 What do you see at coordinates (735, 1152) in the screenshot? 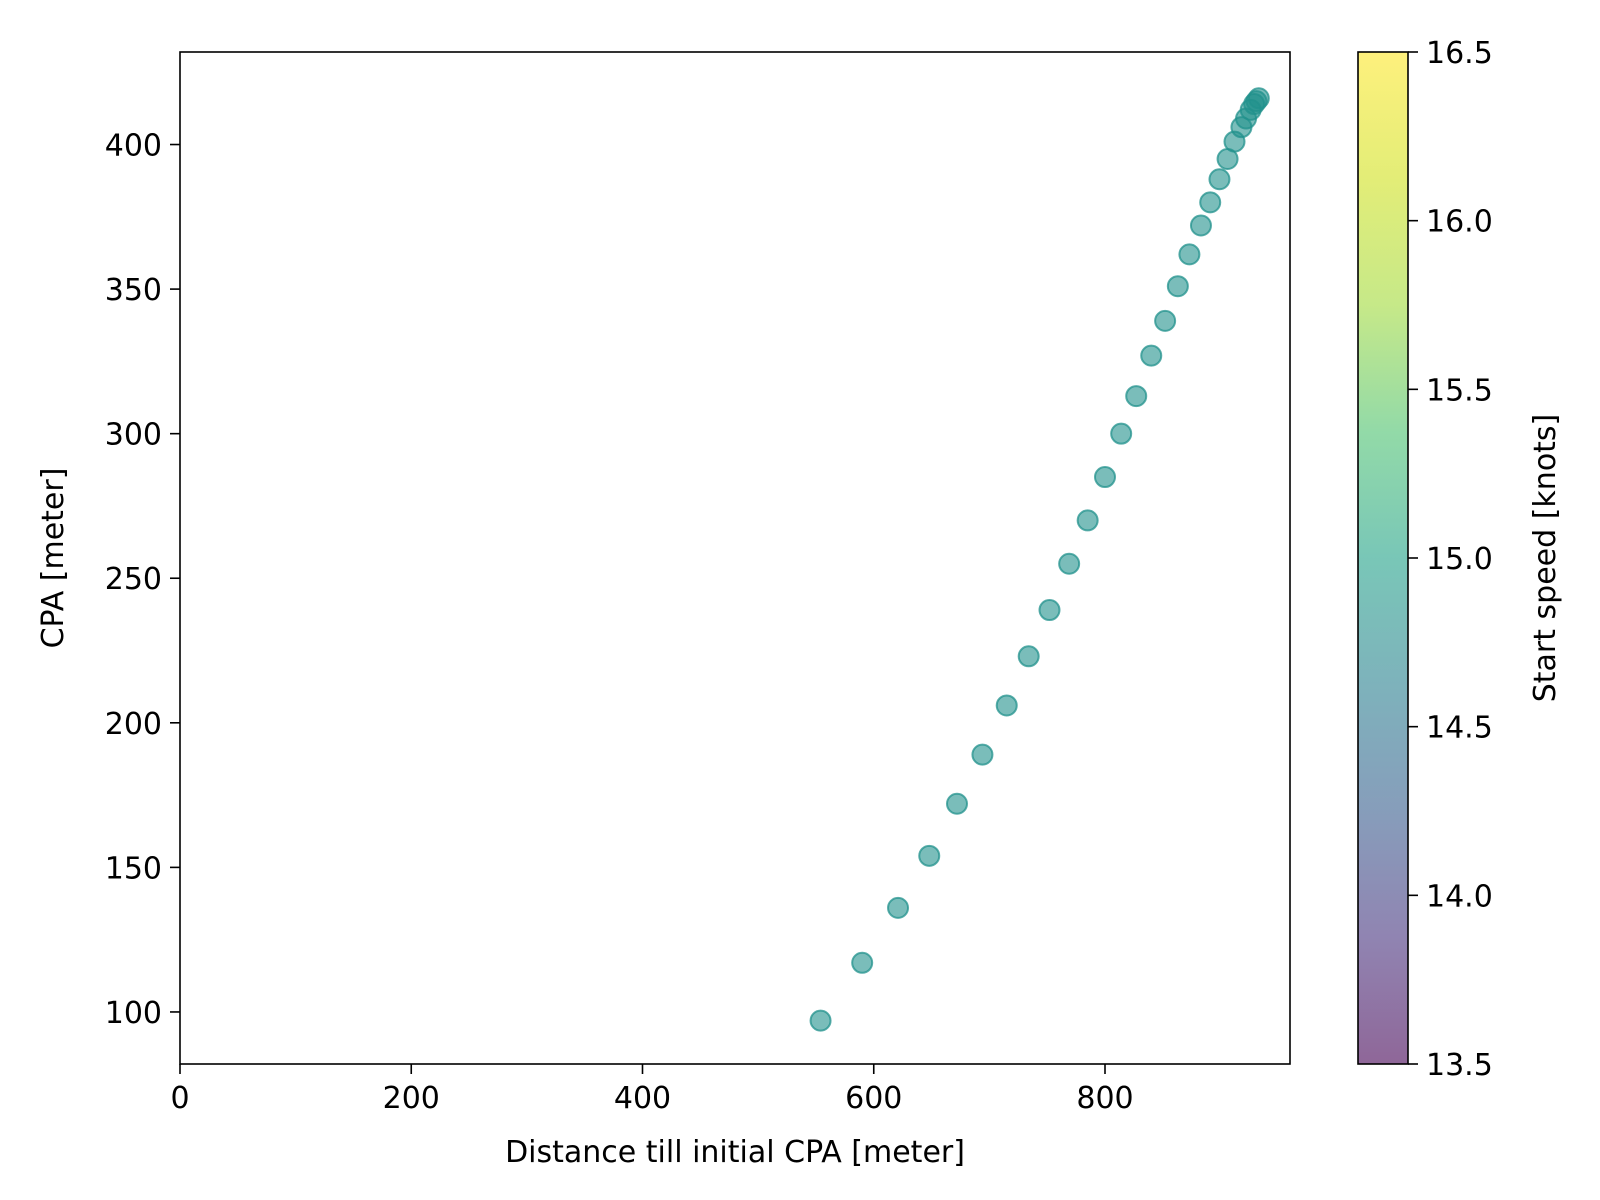
I see `x-axis-label: Distance till initial CPA [meter]` at bounding box center [735, 1152].